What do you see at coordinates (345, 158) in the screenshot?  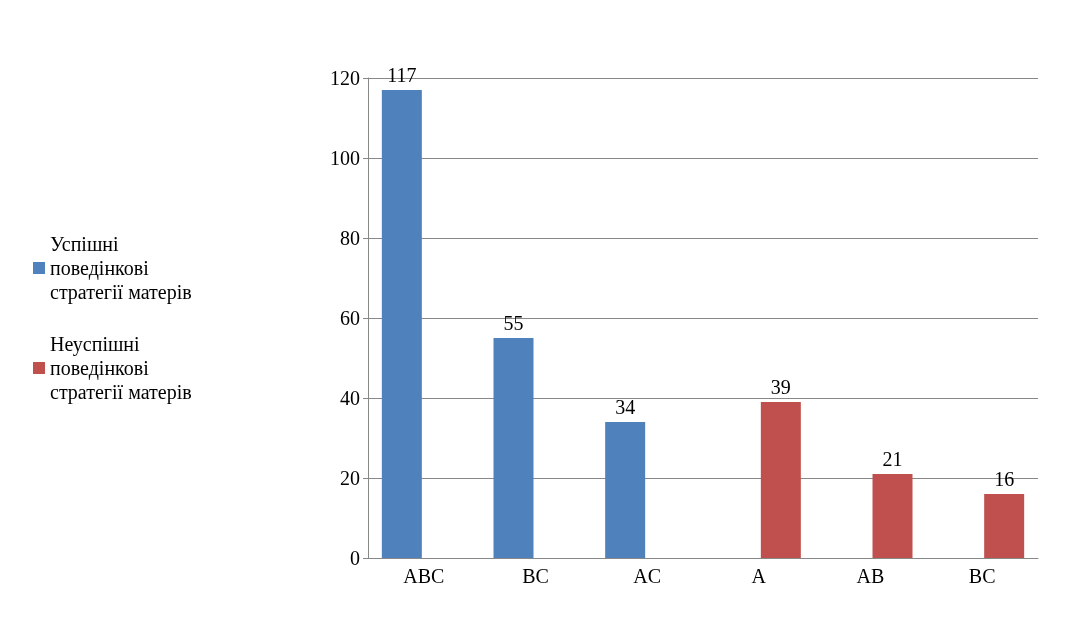 I see `y-tick-label: 100` at bounding box center [345, 158].